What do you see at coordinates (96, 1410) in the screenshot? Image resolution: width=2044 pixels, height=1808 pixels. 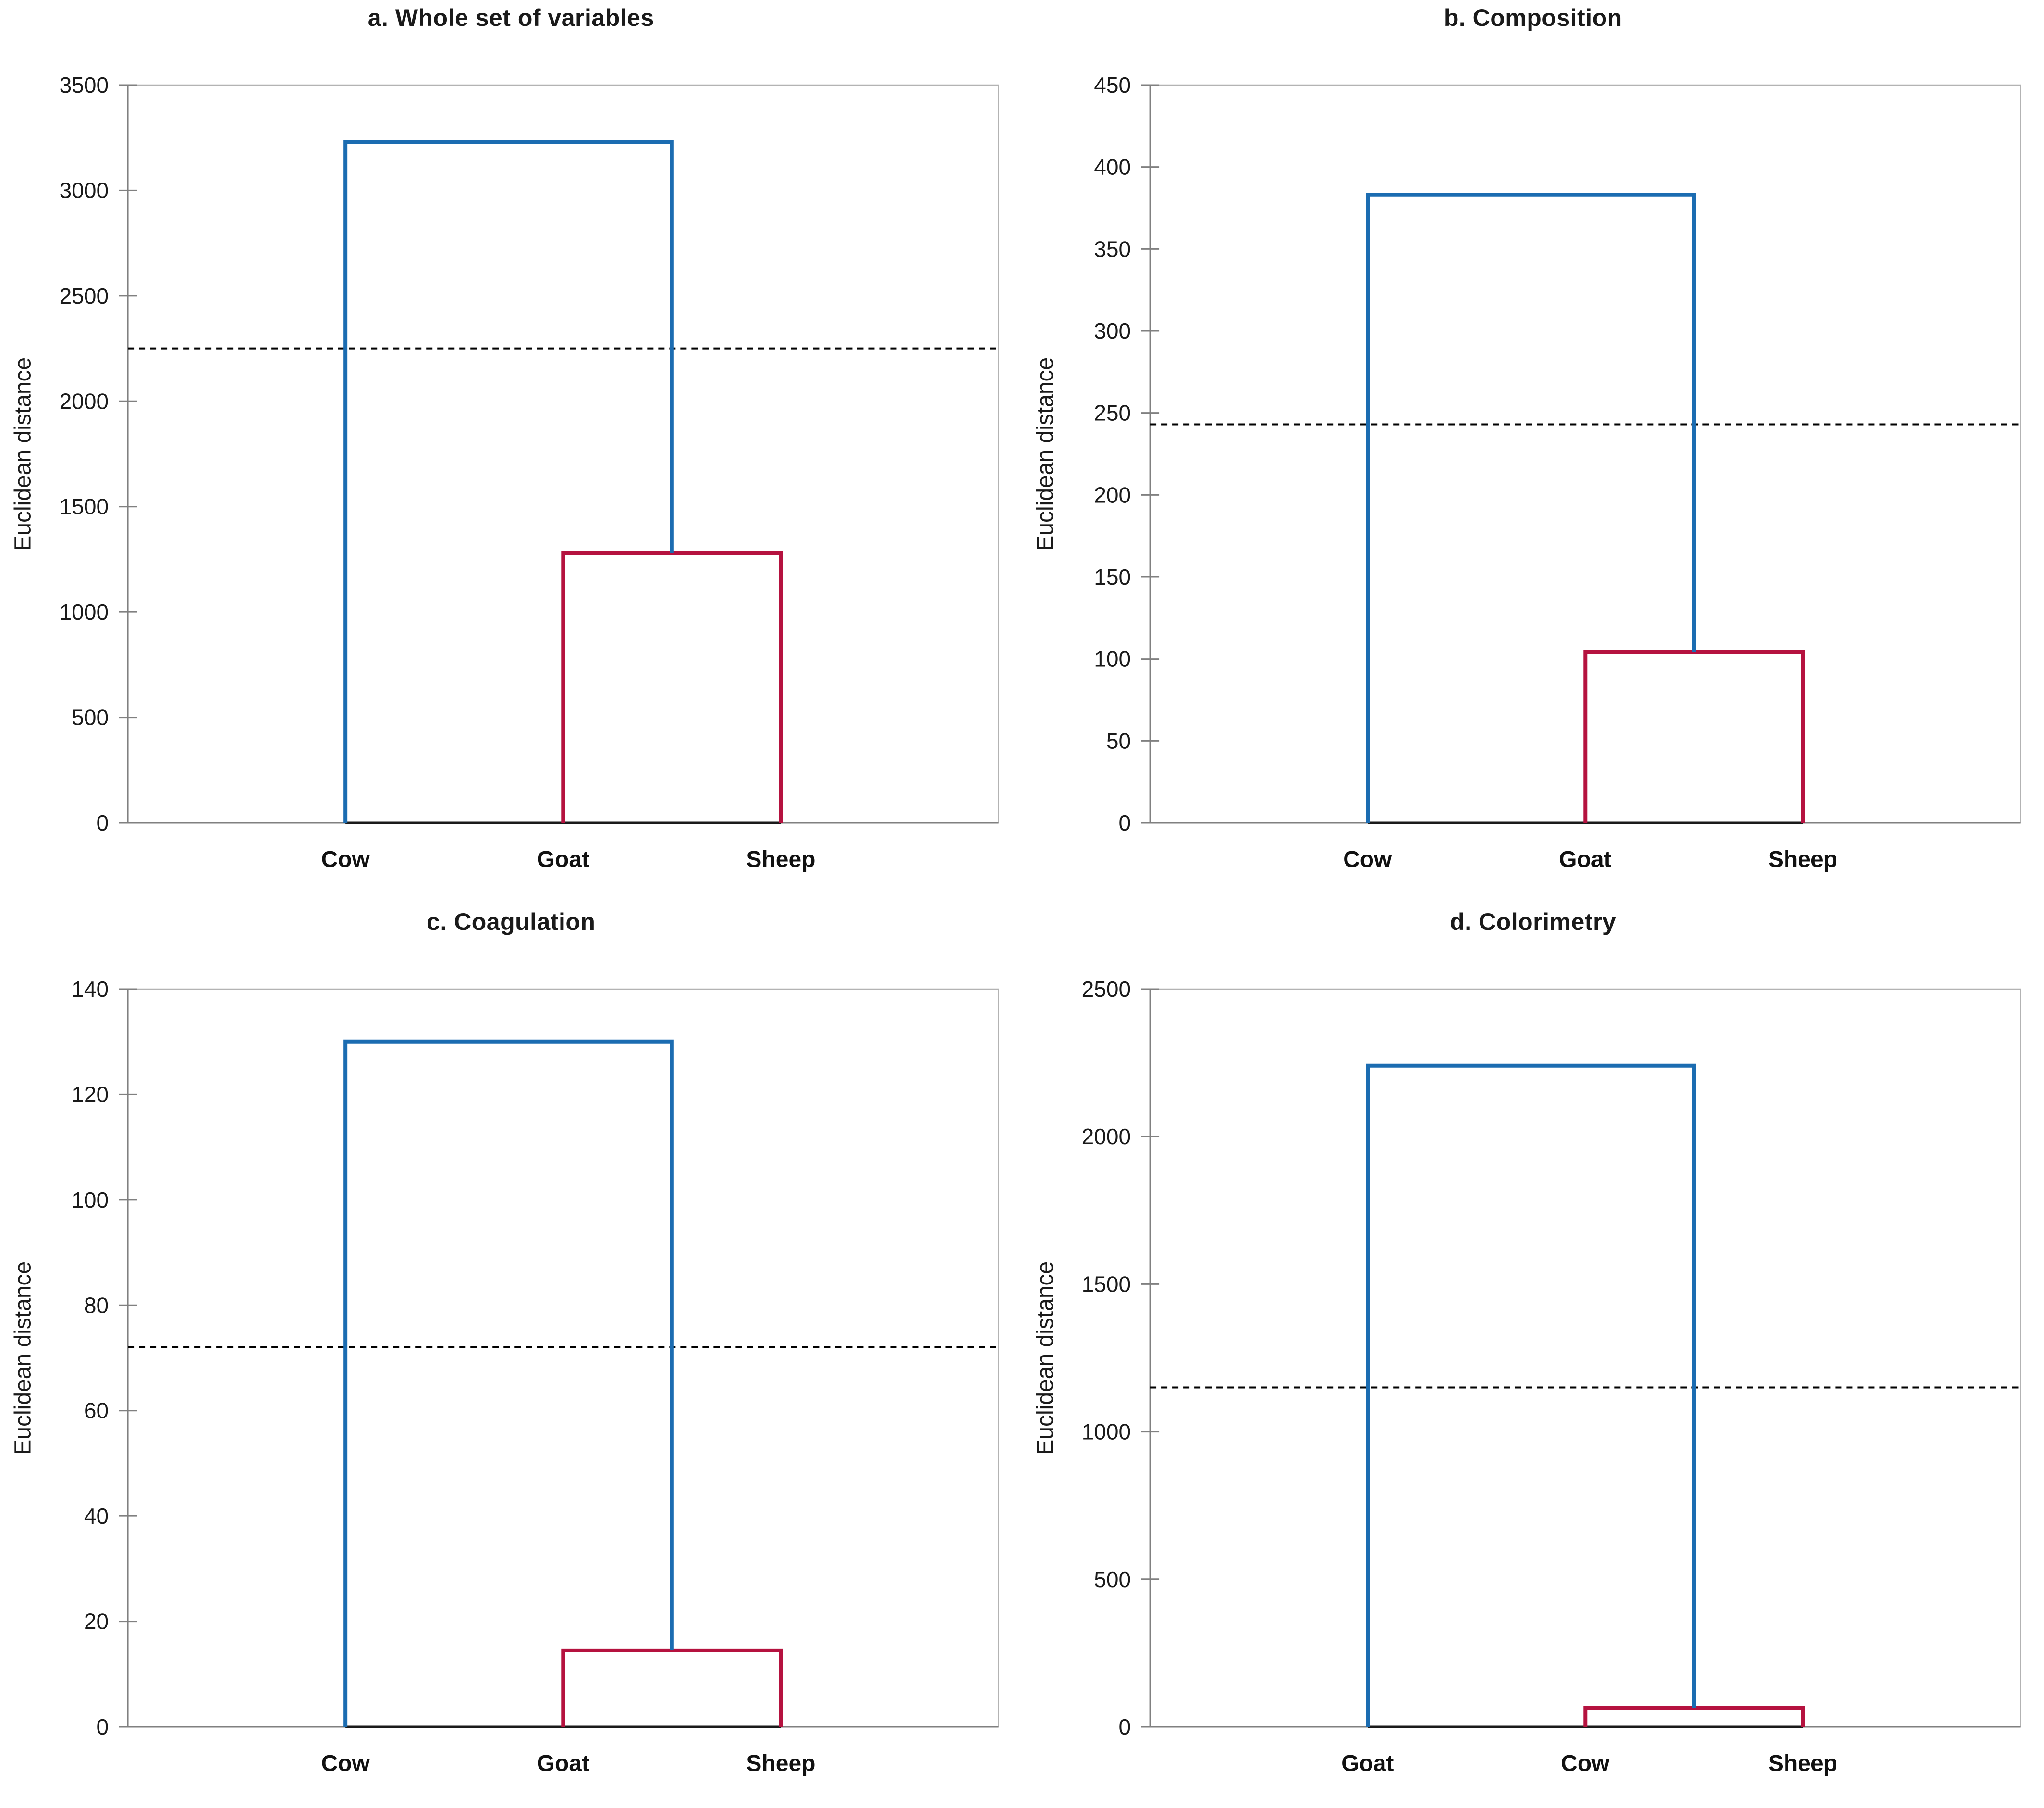 I see `svg-text: 60` at bounding box center [96, 1410].